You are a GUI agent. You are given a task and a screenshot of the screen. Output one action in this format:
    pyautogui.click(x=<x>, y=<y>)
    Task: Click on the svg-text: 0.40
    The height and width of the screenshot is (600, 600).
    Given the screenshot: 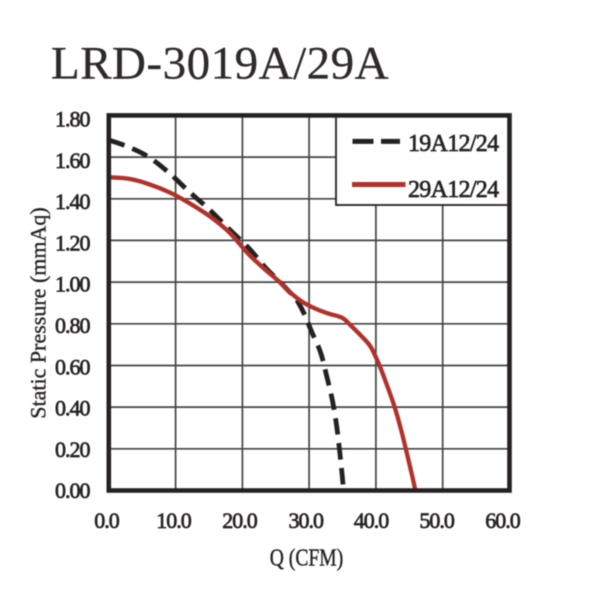 What is the action you would take?
    pyautogui.click(x=73, y=408)
    